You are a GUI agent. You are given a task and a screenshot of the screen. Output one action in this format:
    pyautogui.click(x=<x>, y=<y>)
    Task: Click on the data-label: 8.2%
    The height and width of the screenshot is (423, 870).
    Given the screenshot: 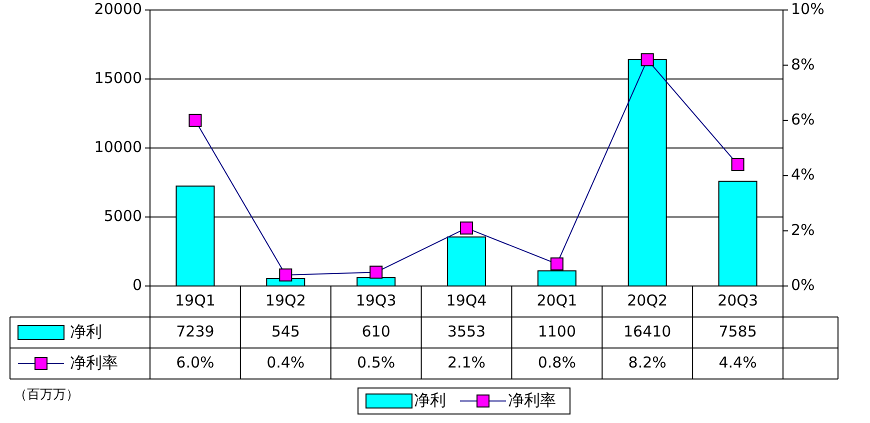 What is the action you would take?
    pyautogui.click(x=647, y=363)
    